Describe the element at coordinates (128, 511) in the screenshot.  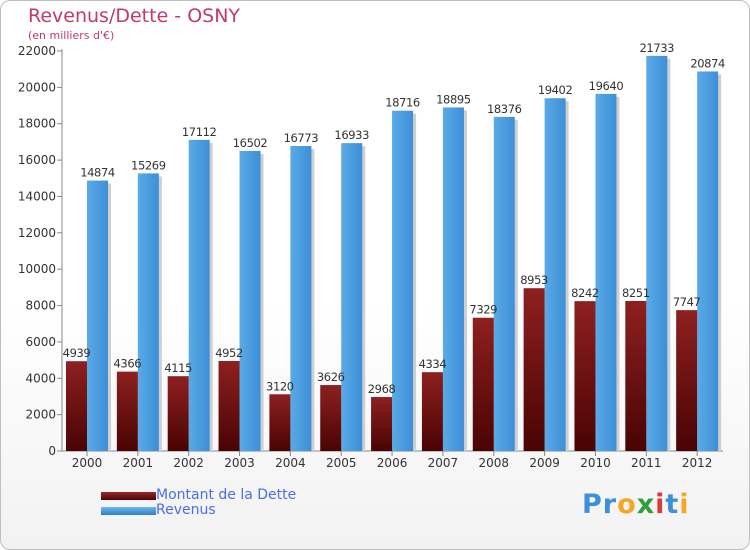
I see `legend-swatch-revenus` at that location.